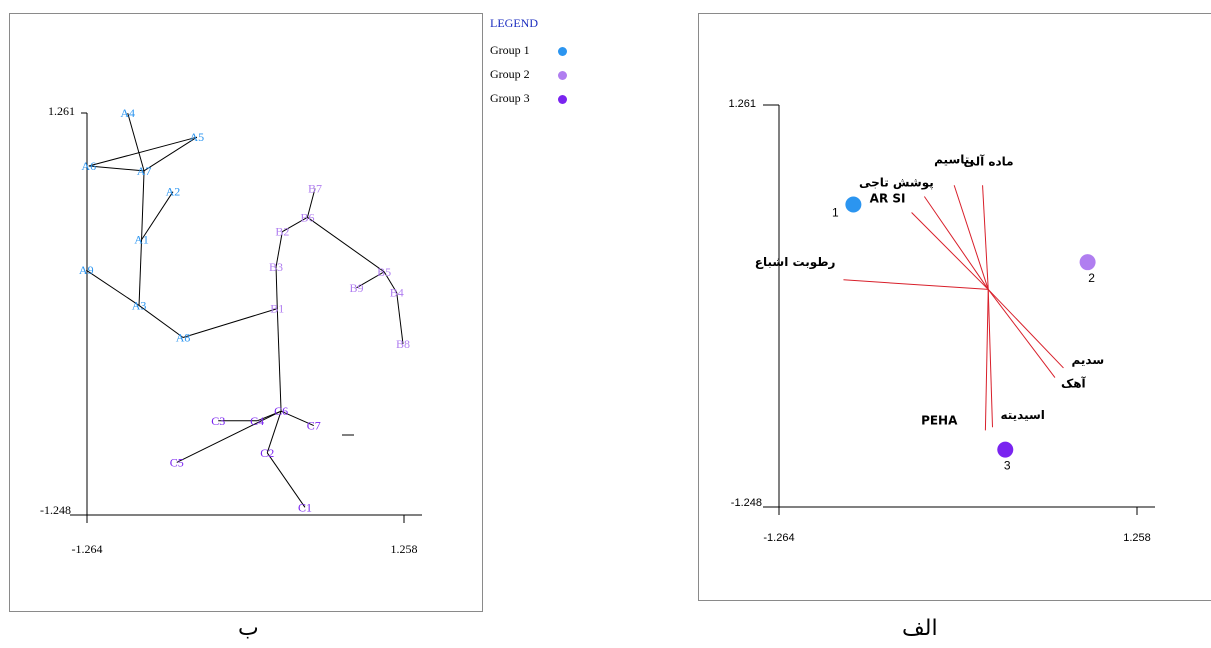  I want to click on vector-label: آهک, so click(1074, 383).